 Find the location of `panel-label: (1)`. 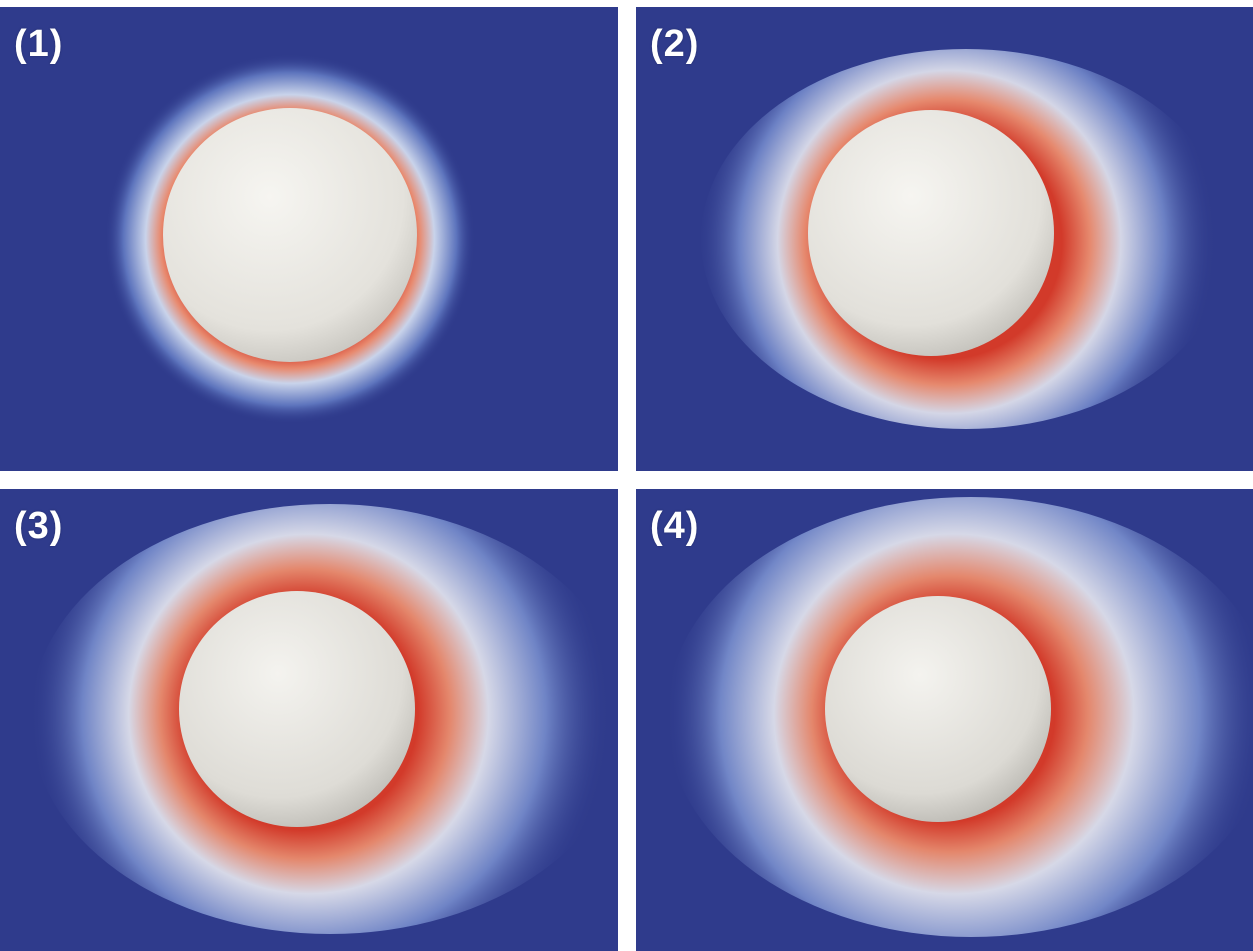

panel-label: (1) is located at coordinates (39, 44).